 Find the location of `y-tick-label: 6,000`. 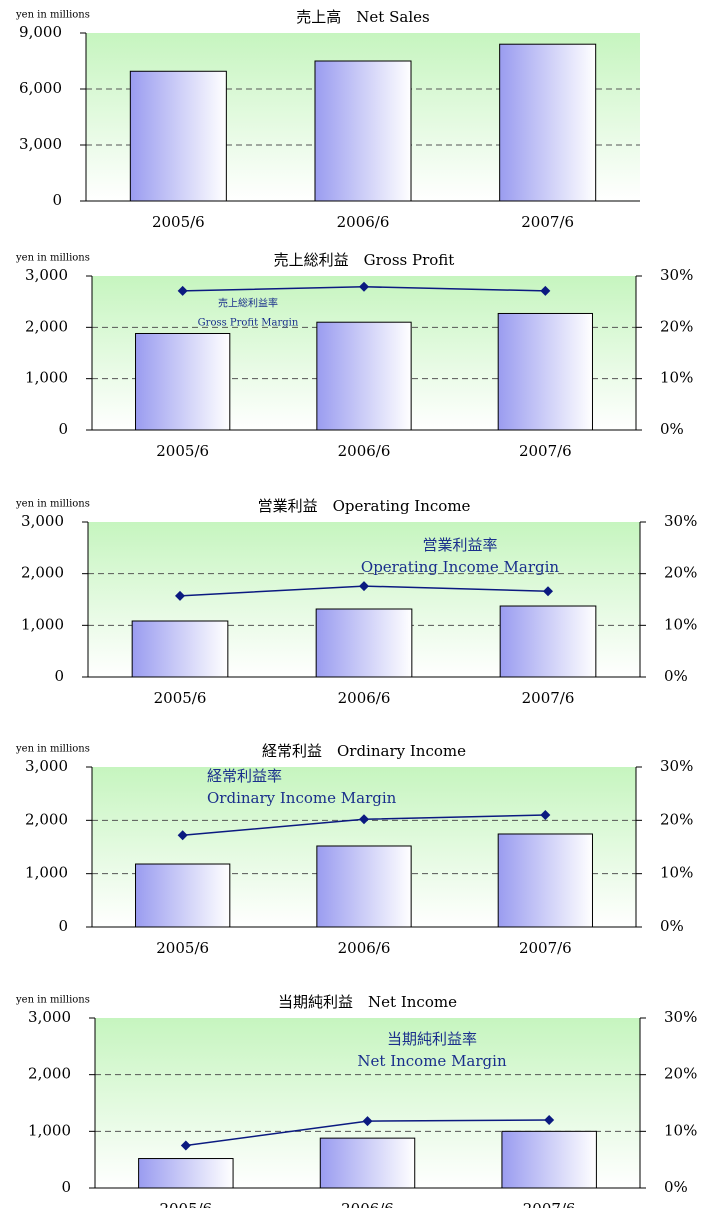

y-tick-label: 6,000 is located at coordinates (40, 88).